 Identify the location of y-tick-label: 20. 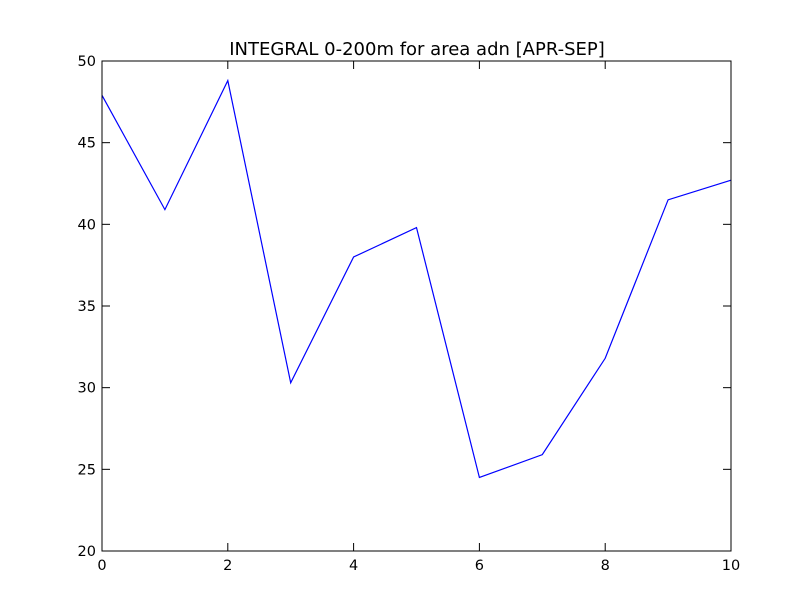
(87, 552).